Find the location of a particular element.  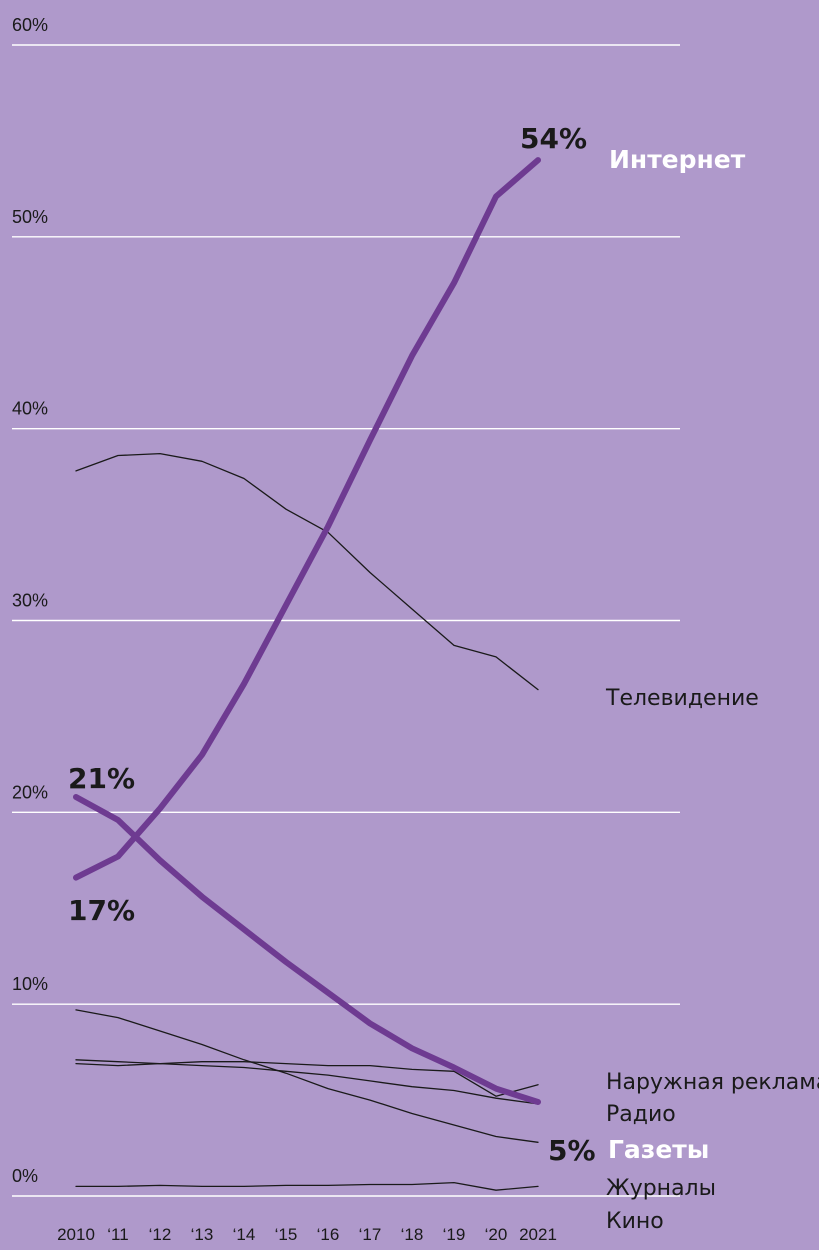

x-tick-label: ‘12 is located at coordinates (160, 1234).